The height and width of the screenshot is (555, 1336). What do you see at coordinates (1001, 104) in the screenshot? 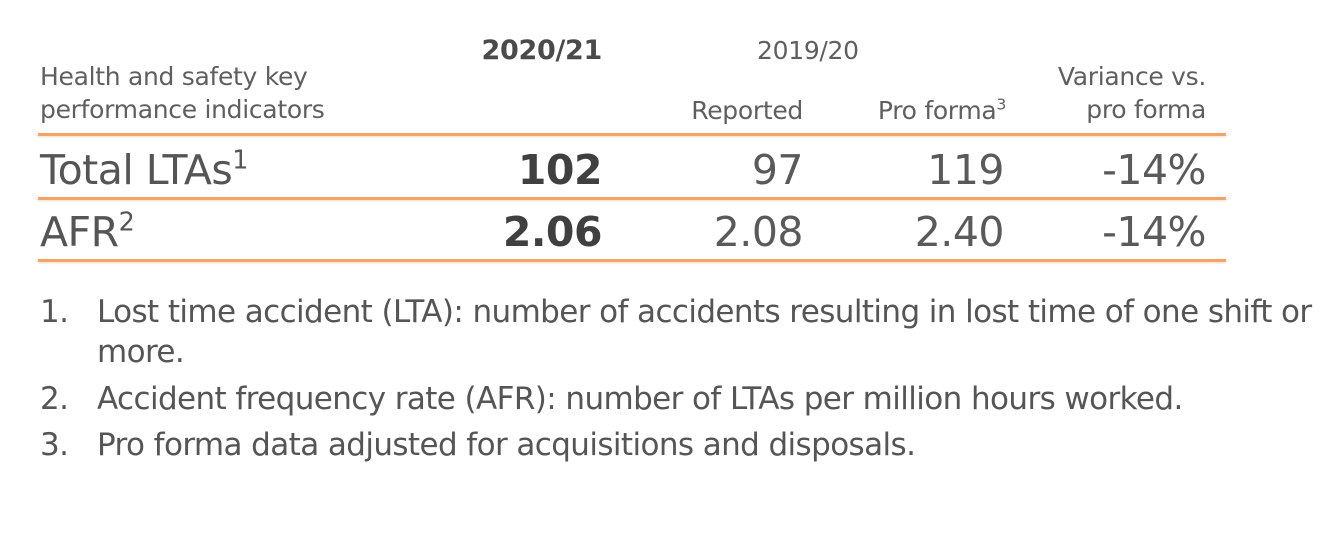
I see `proforma-footnote-marker: 3` at bounding box center [1001, 104].